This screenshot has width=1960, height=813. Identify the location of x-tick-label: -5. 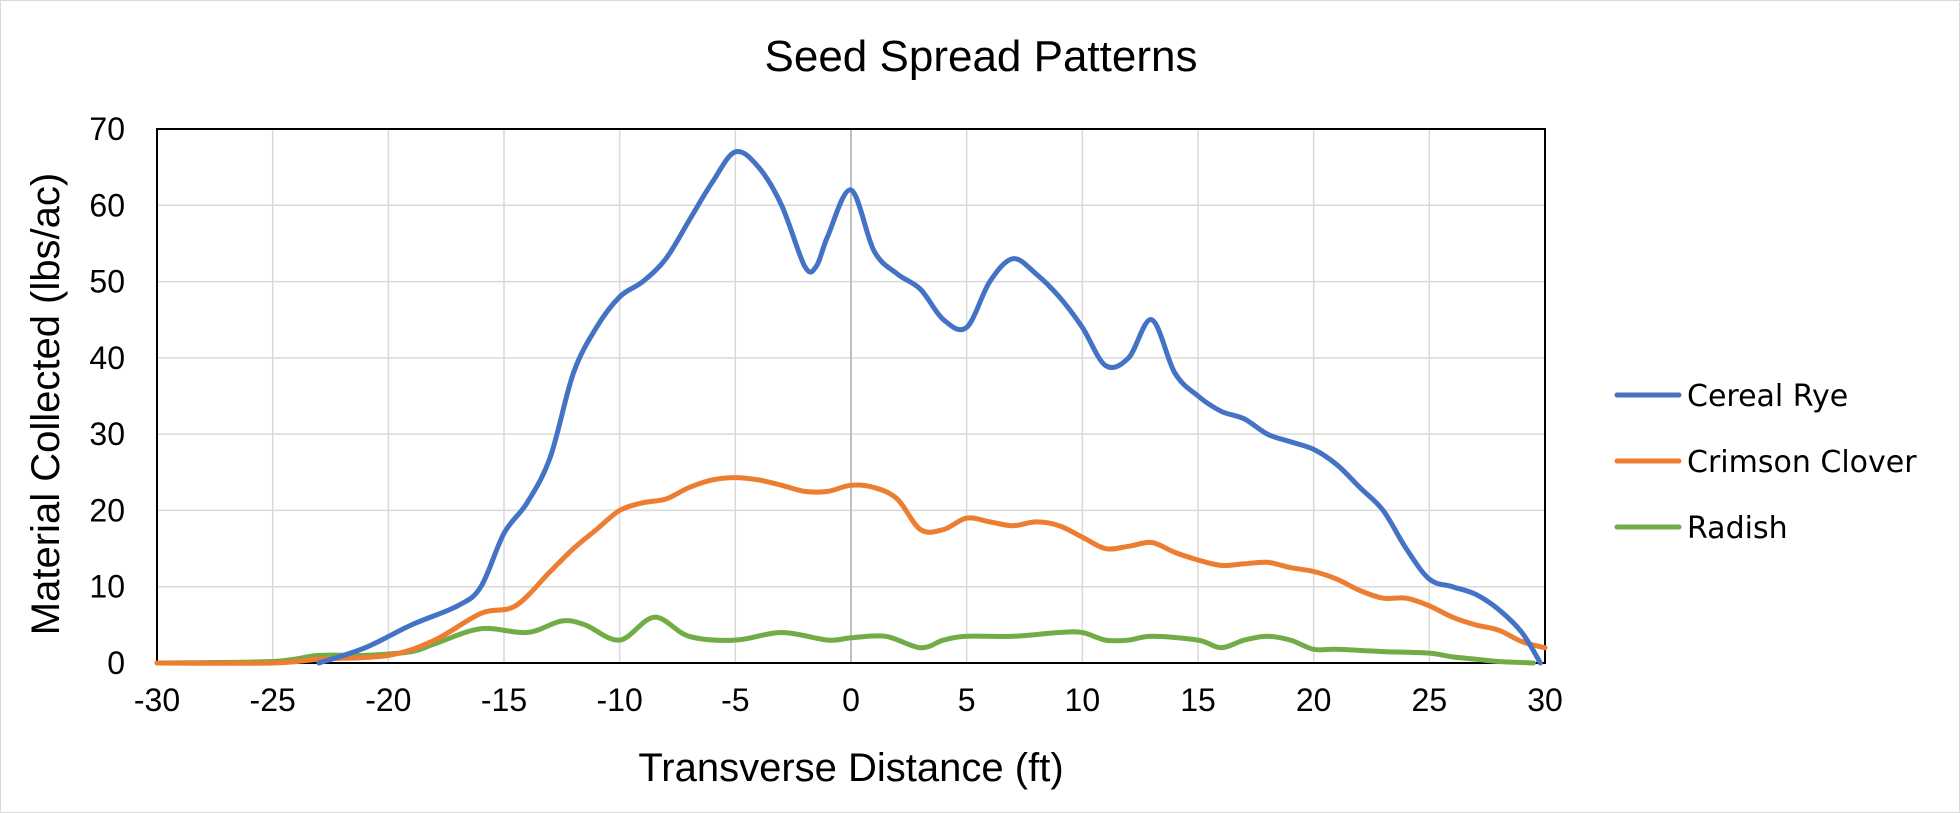
(735, 700).